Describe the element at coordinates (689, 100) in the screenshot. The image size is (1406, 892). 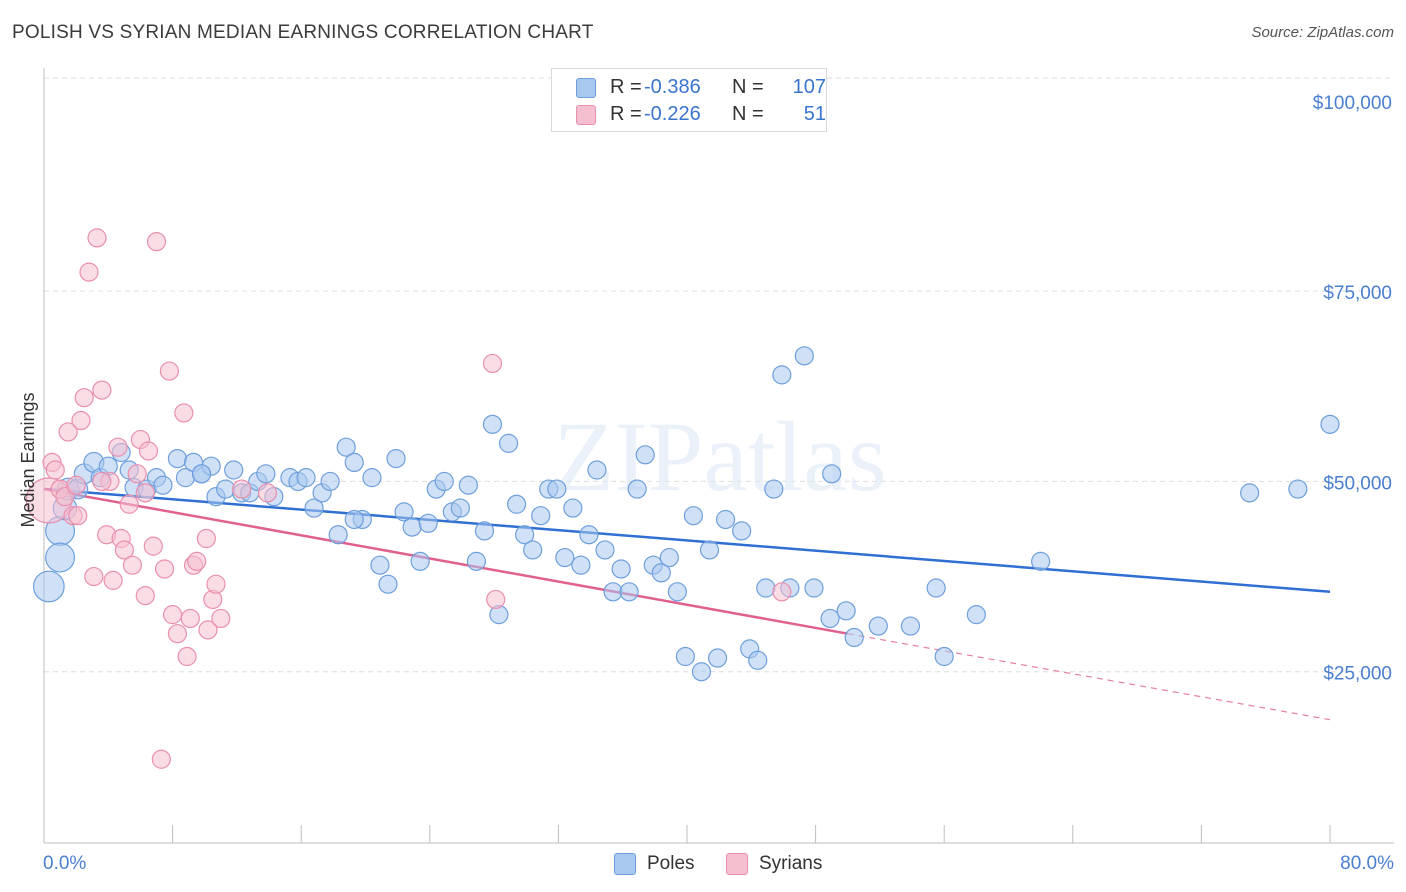
I see `correlation-legend: R = -0.386 N = 107 R = -0.226 N = 51` at that location.